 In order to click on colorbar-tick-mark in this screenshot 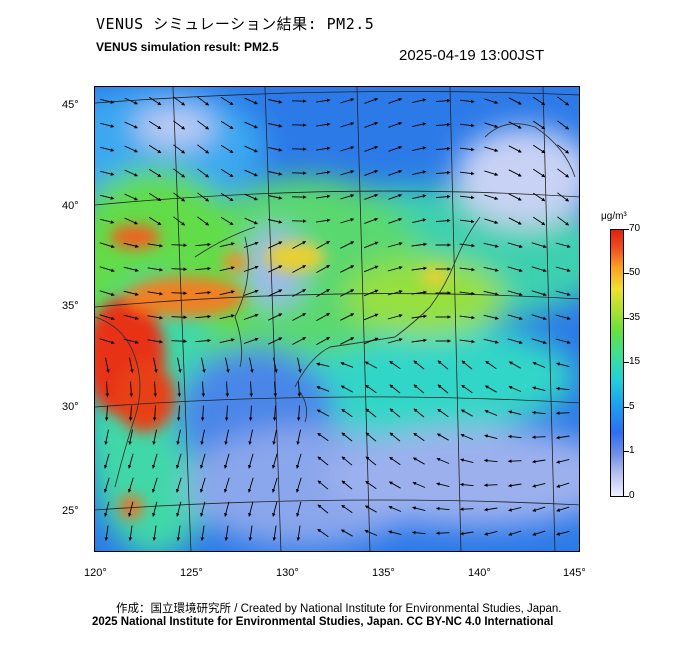, I will do `click(626, 451)`.